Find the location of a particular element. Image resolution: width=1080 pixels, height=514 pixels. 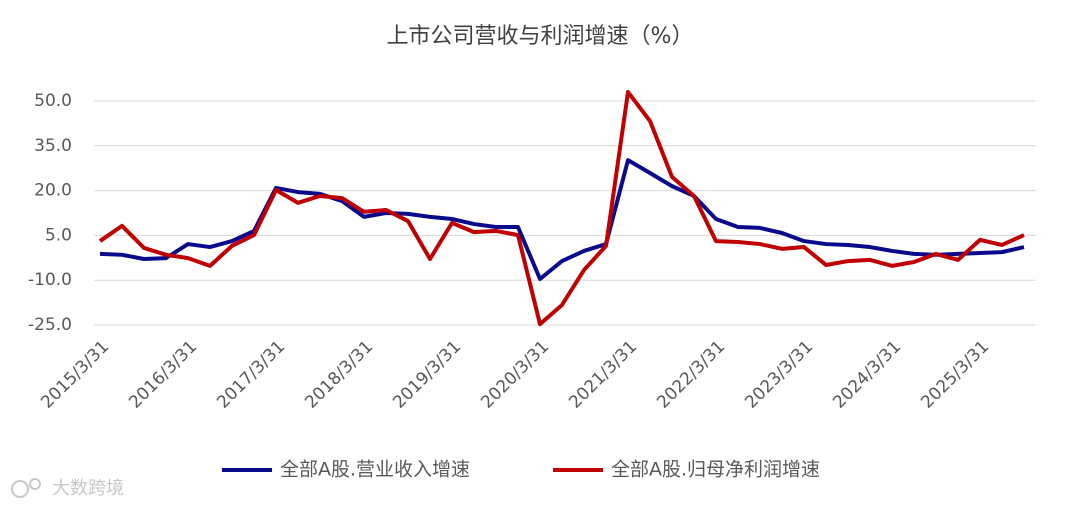

legend-label: 全部A股.归母净利润增速 is located at coordinates (715, 470).